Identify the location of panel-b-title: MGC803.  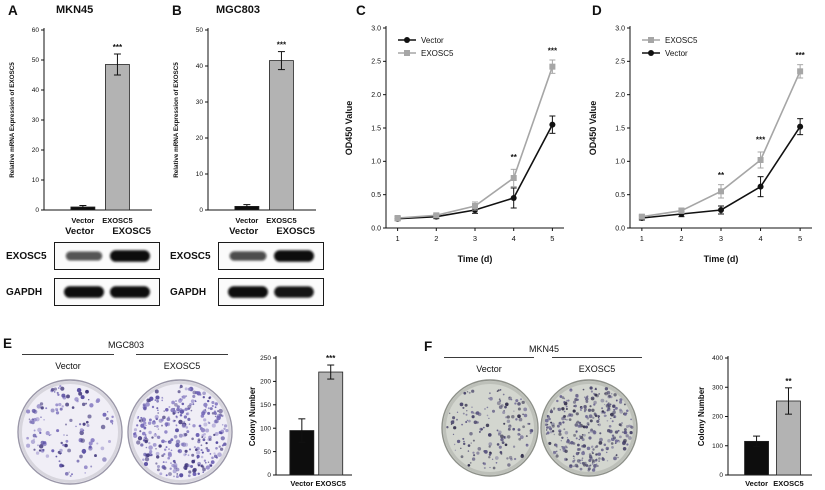
(238, 10).